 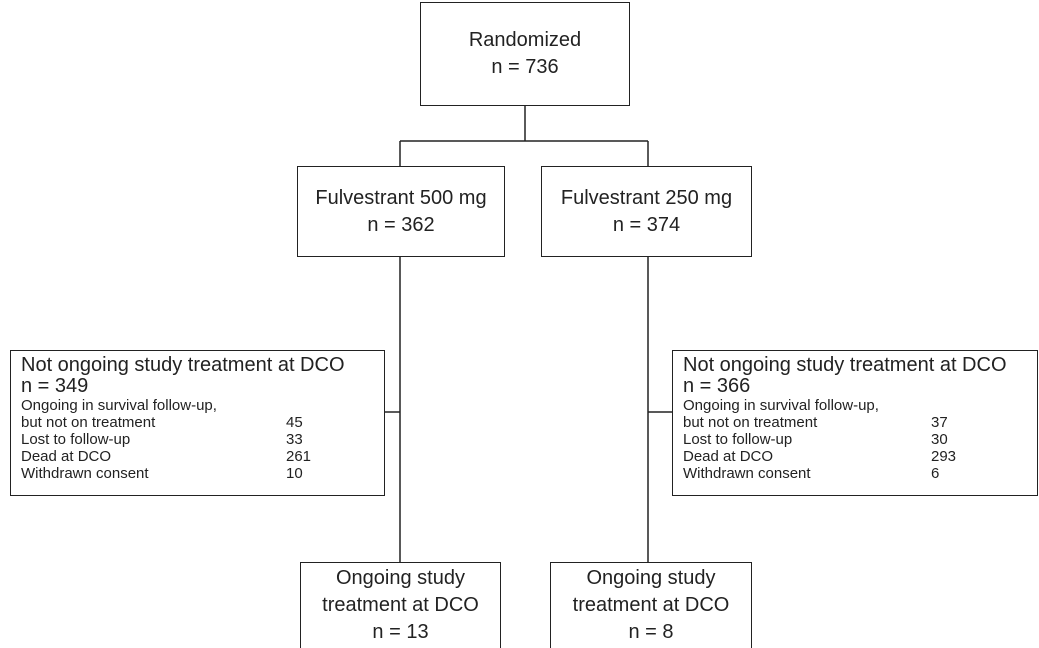 I want to click on node-label: Fulvestrant 250 mg, so click(x=646, y=197).